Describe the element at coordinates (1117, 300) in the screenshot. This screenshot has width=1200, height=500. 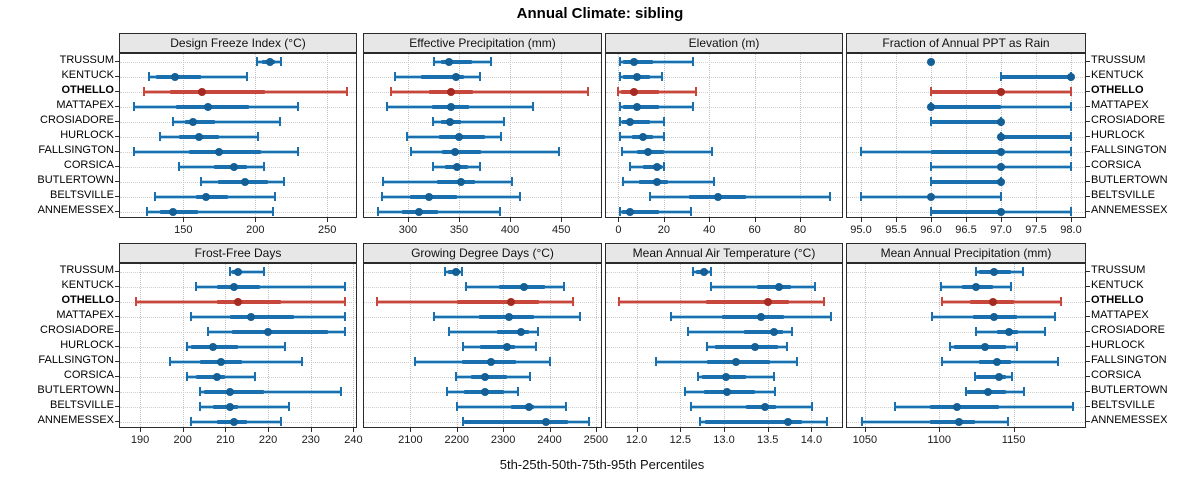
I see `site-label-othello: OTHELLO` at that location.